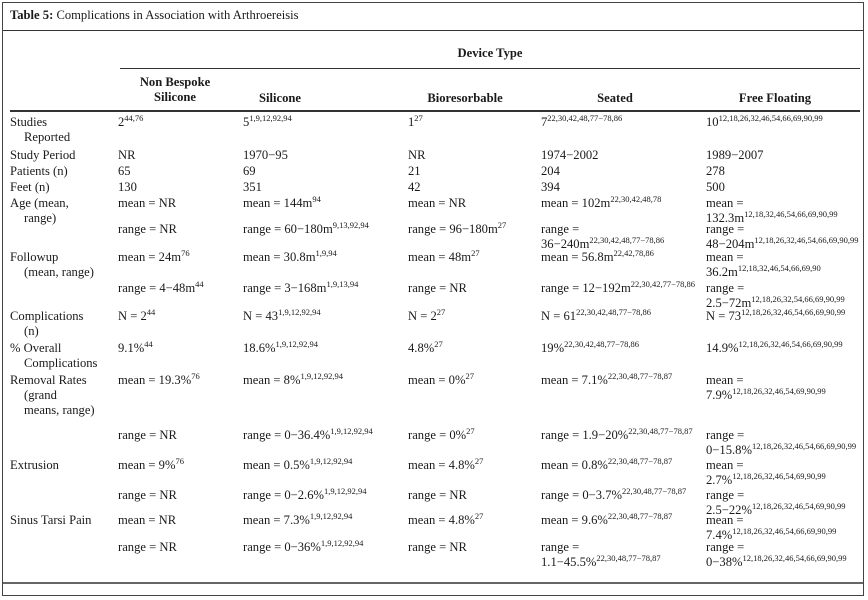 The image size is (868, 600). What do you see at coordinates (422, 316) in the screenshot?
I see `cell-value: N = 2` at bounding box center [422, 316].